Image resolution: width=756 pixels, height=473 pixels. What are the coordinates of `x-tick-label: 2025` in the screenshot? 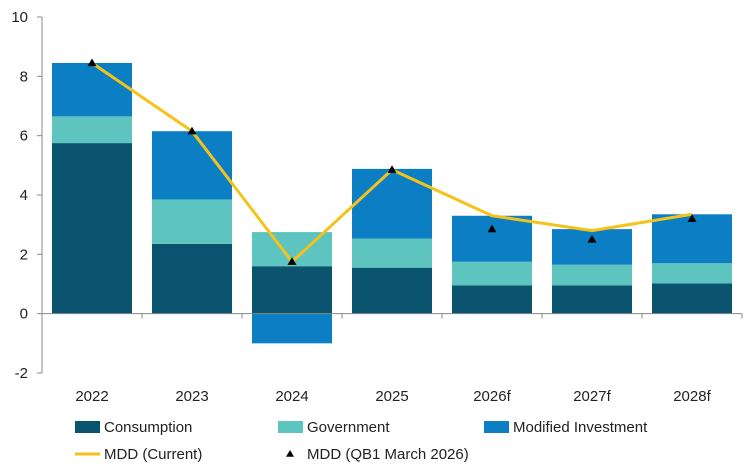 It's located at (391, 396).